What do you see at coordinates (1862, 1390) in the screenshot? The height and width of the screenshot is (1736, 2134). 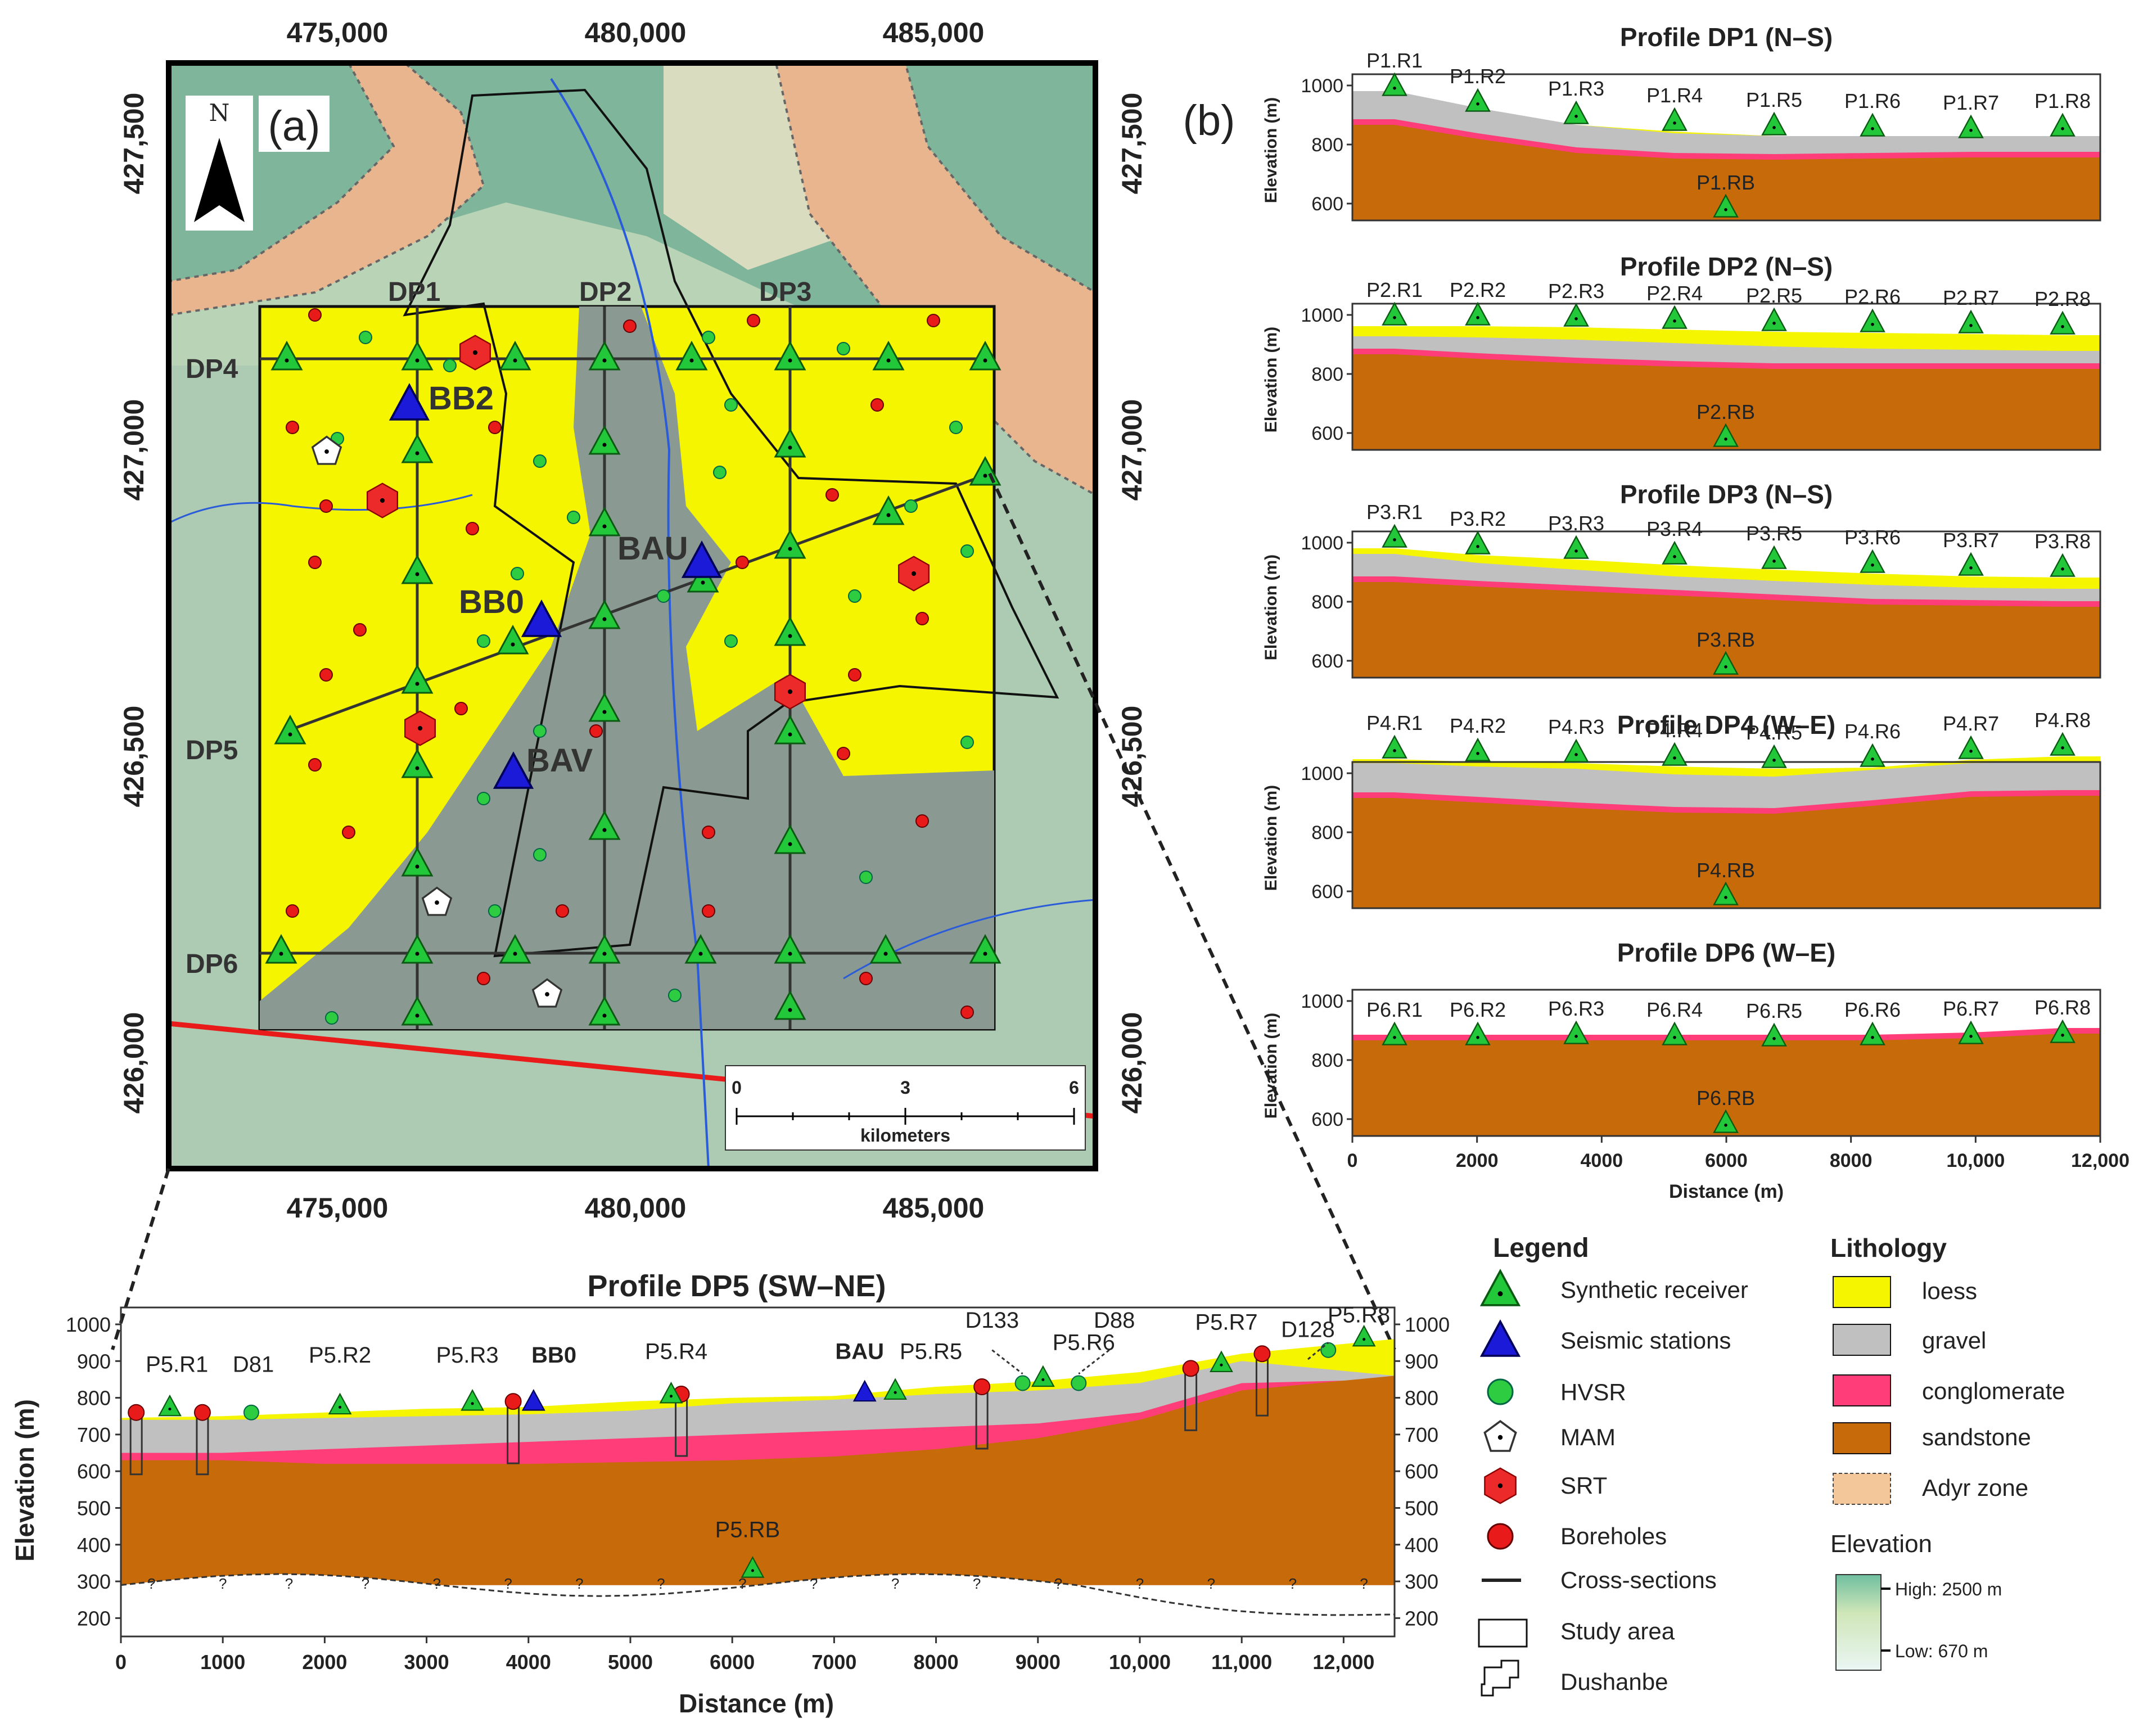 I see `lithology-swatch-conglomerate` at bounding box center [1862, 1390].